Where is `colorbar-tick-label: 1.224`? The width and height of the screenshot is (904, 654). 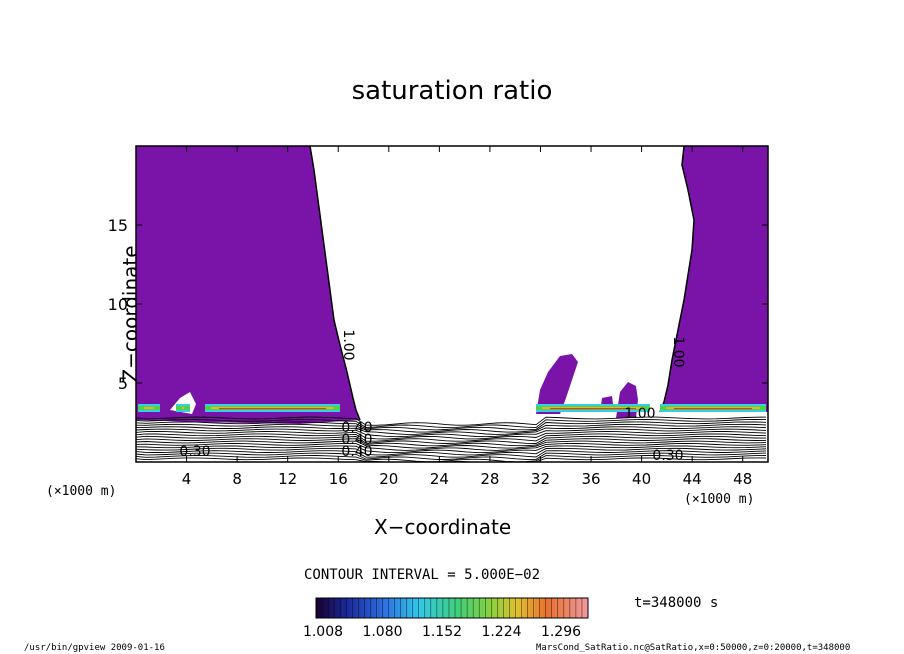
colorbar-tick-label: 1.224 is located at coordinates (501, 632).